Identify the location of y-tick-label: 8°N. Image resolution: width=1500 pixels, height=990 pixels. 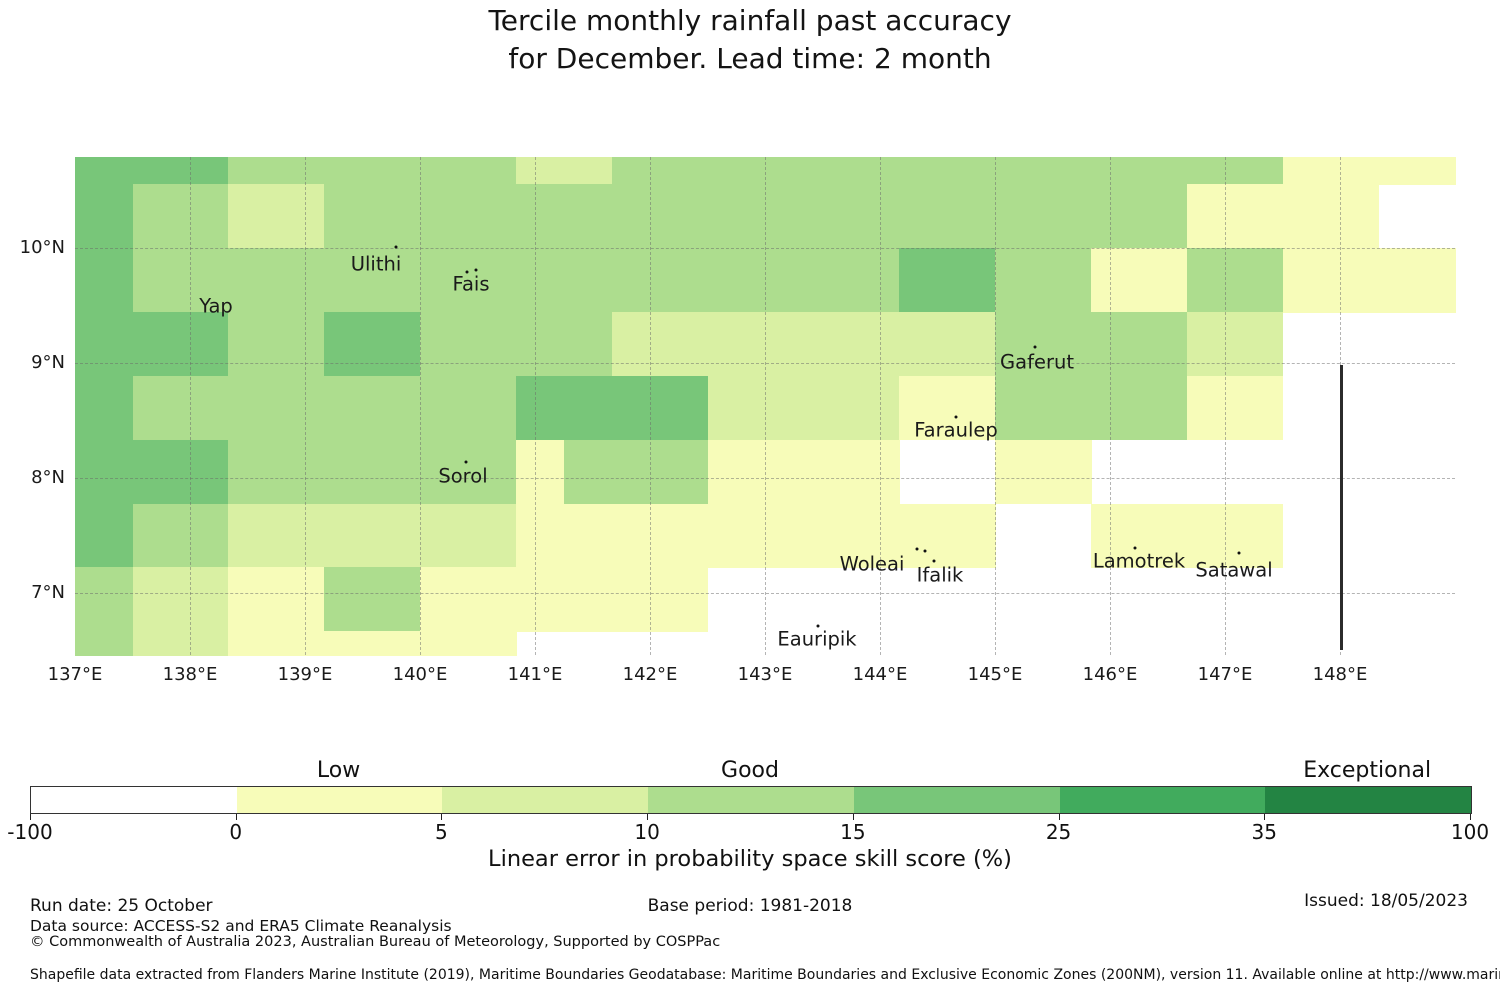
(48, 477).